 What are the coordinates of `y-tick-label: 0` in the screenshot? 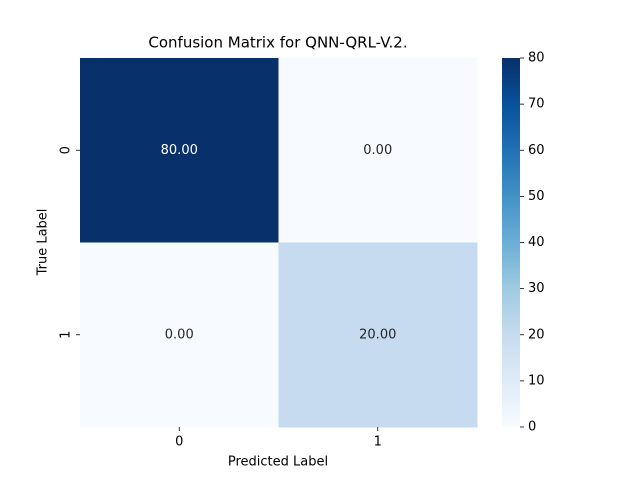 It's located at (66, 150).